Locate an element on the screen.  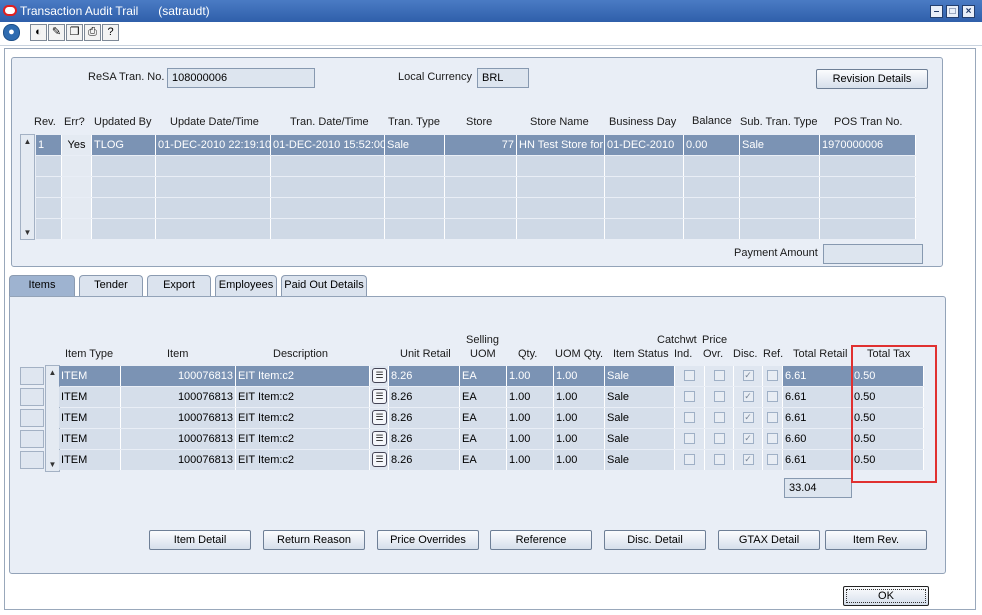
return-reason-button: Return Reason is located at coordinates (314, 540).